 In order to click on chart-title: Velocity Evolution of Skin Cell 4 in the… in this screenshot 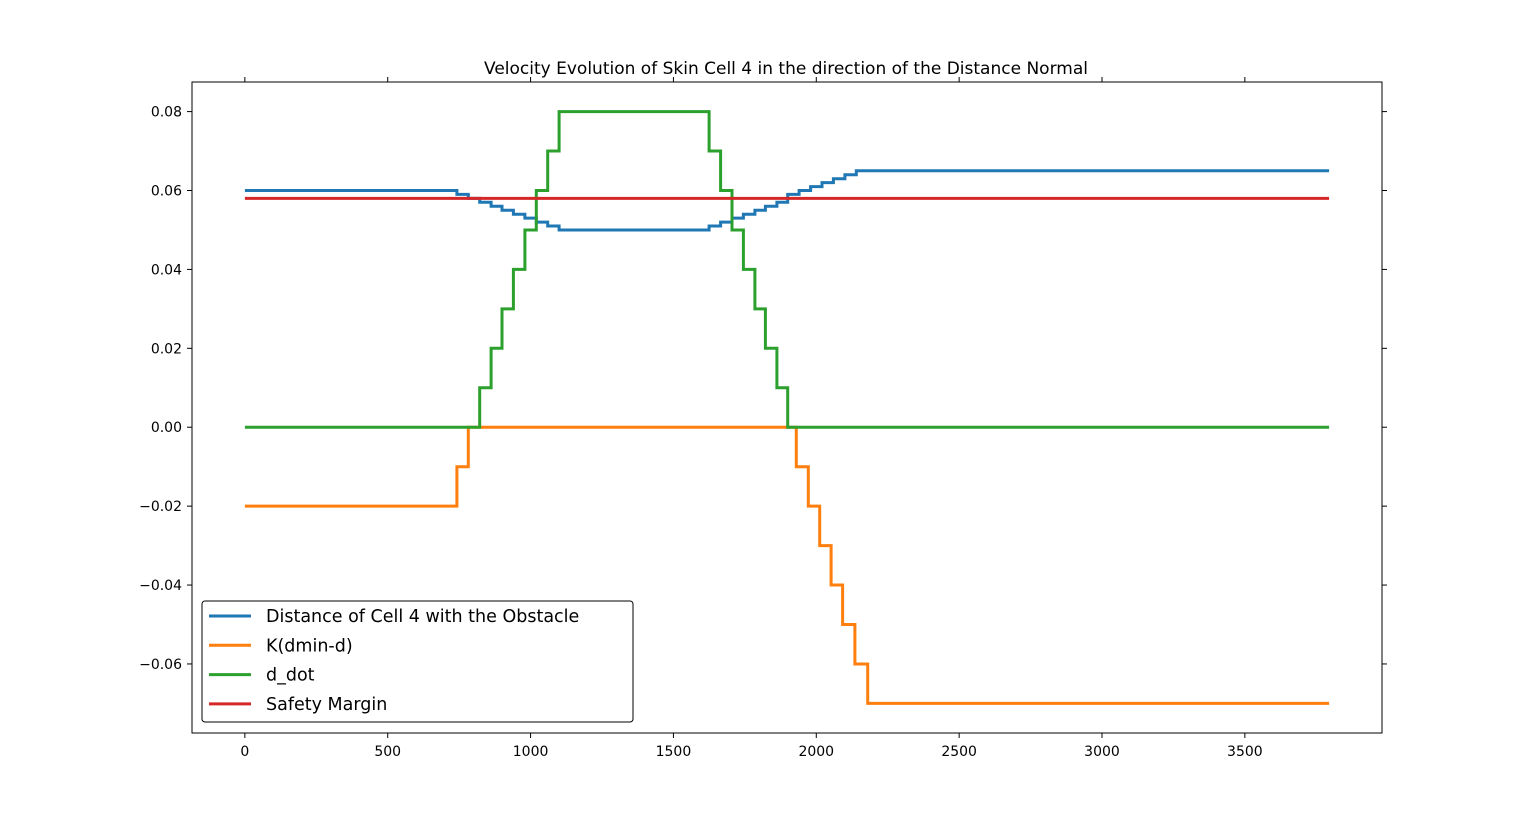, I will do `click(786, 69)`.